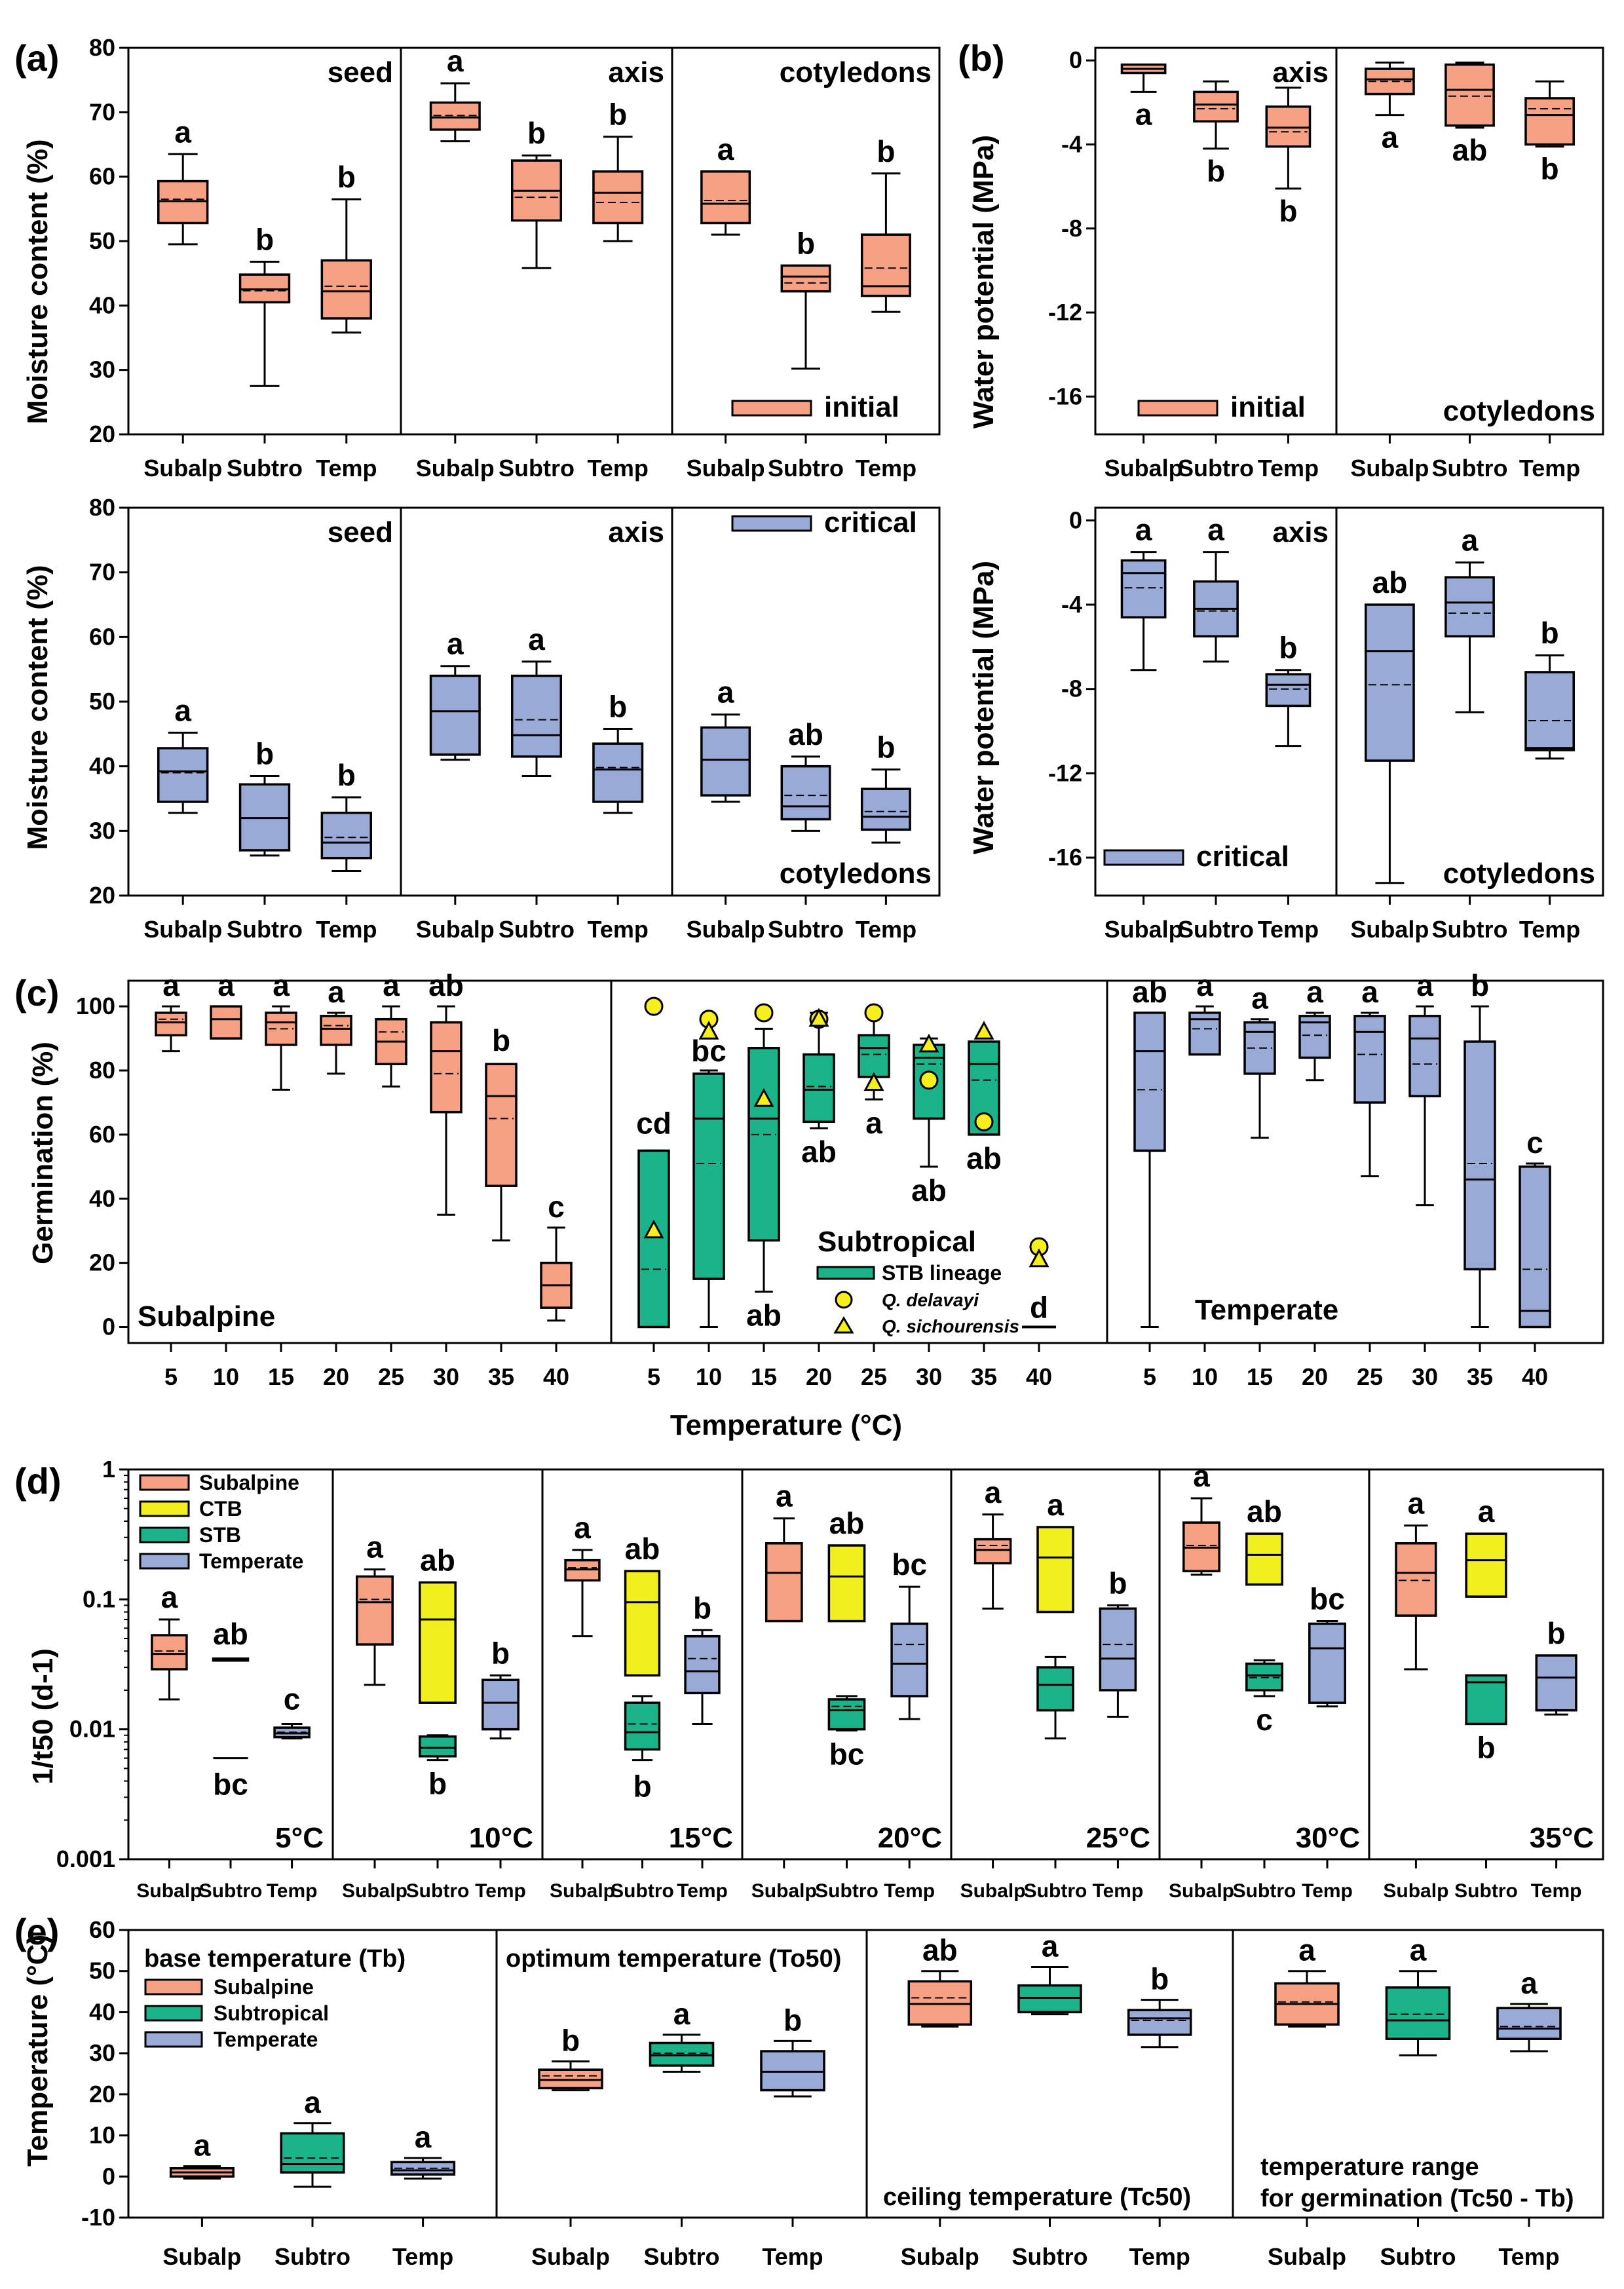 Image resolution: width=1624 pixels, height=2289 pixels. What do you see at coordinates (682, 2053) in the screenshot?
I see `box-Subtropical` at bounding box center [682, 2053].